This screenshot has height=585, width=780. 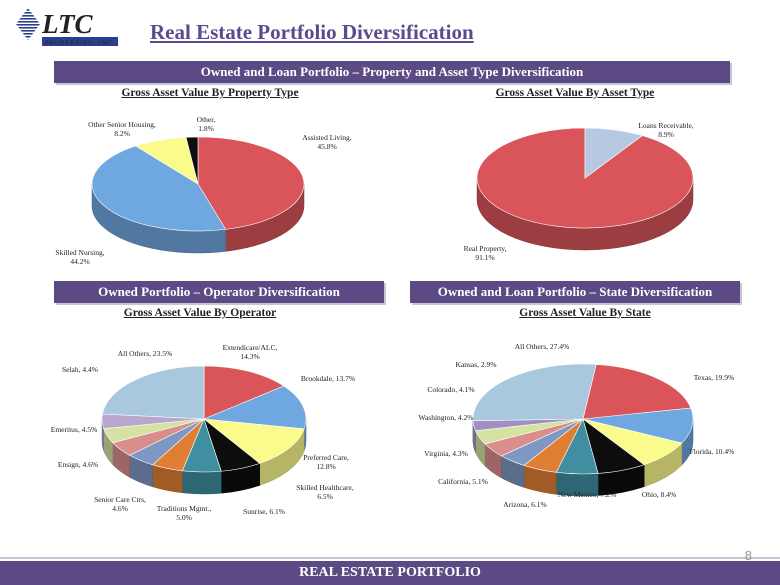 What do you see at coordinates (80, 369) in the screenshot?
I see `pie-label-selah: Selah, 4.4%` at bounding box center [80, 369].